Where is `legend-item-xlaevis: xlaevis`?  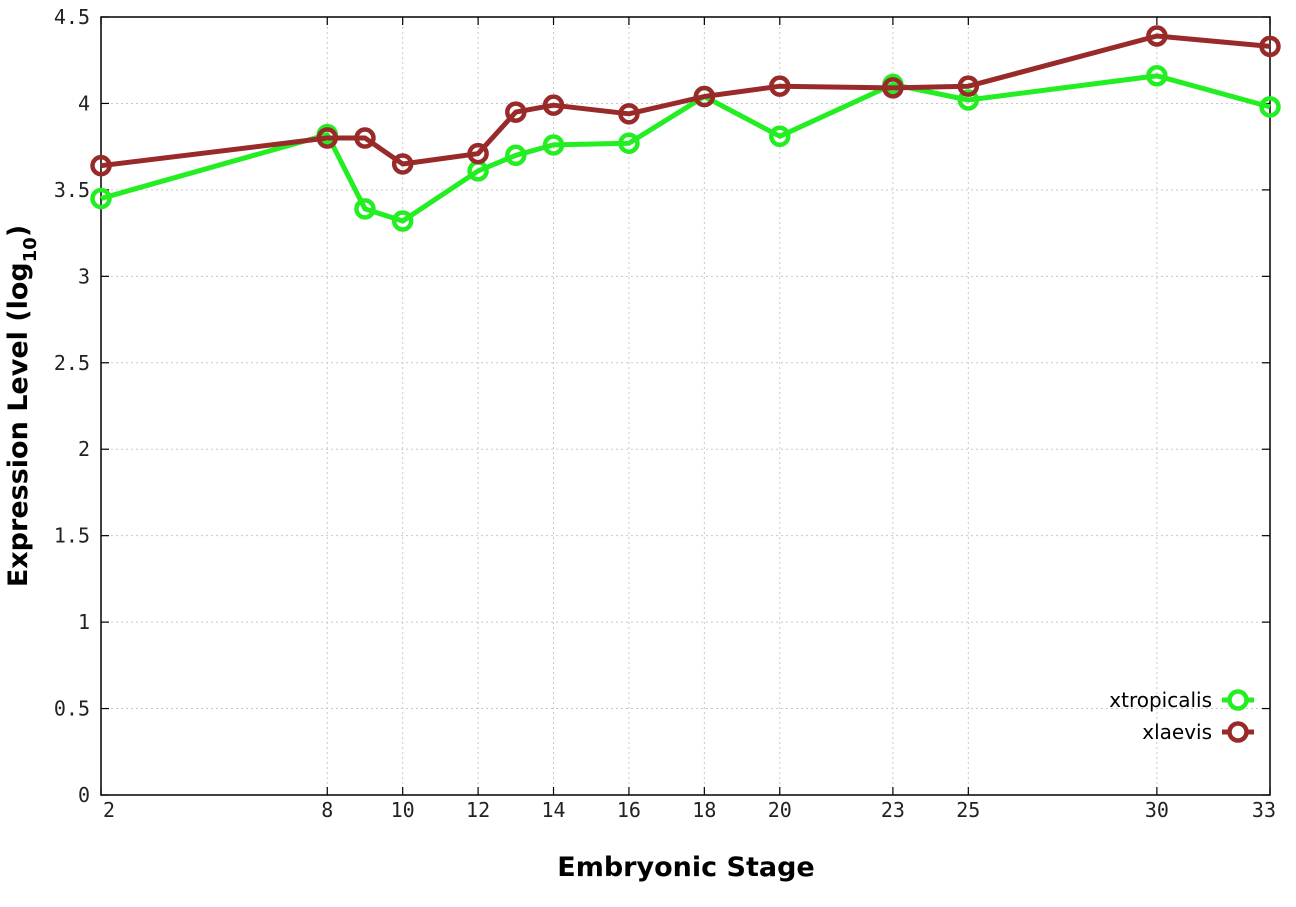 legend-item-xlaevis: xlaevis is located at coordinates (1198, 732).